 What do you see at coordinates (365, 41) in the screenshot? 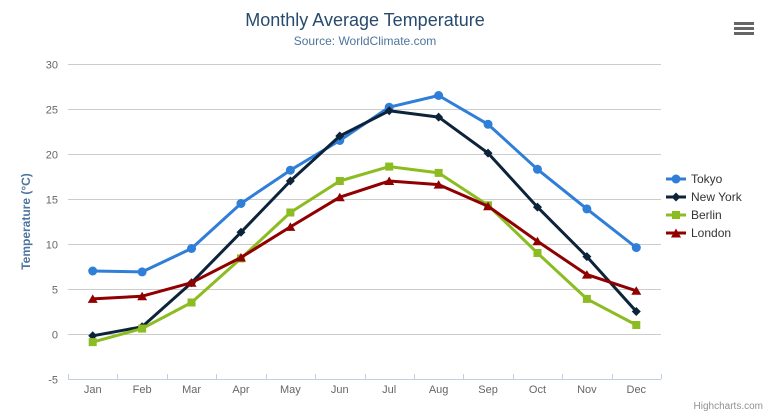
I see `chart-subtitle: Source: WorldClimate.com` at bounding box center [365, 41].